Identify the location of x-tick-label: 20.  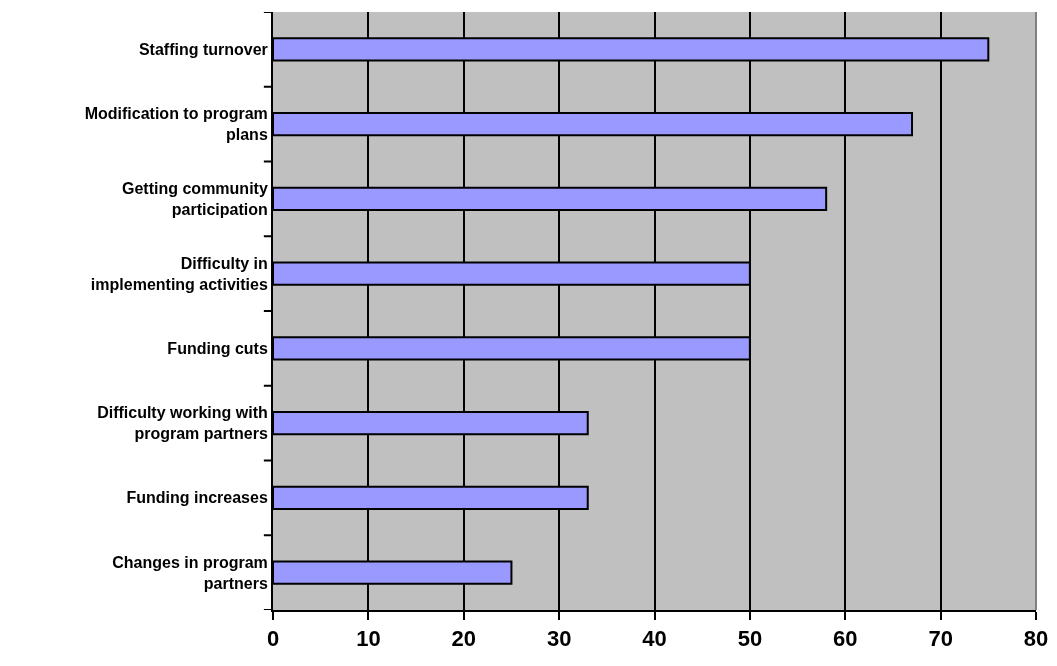
(463, 639).